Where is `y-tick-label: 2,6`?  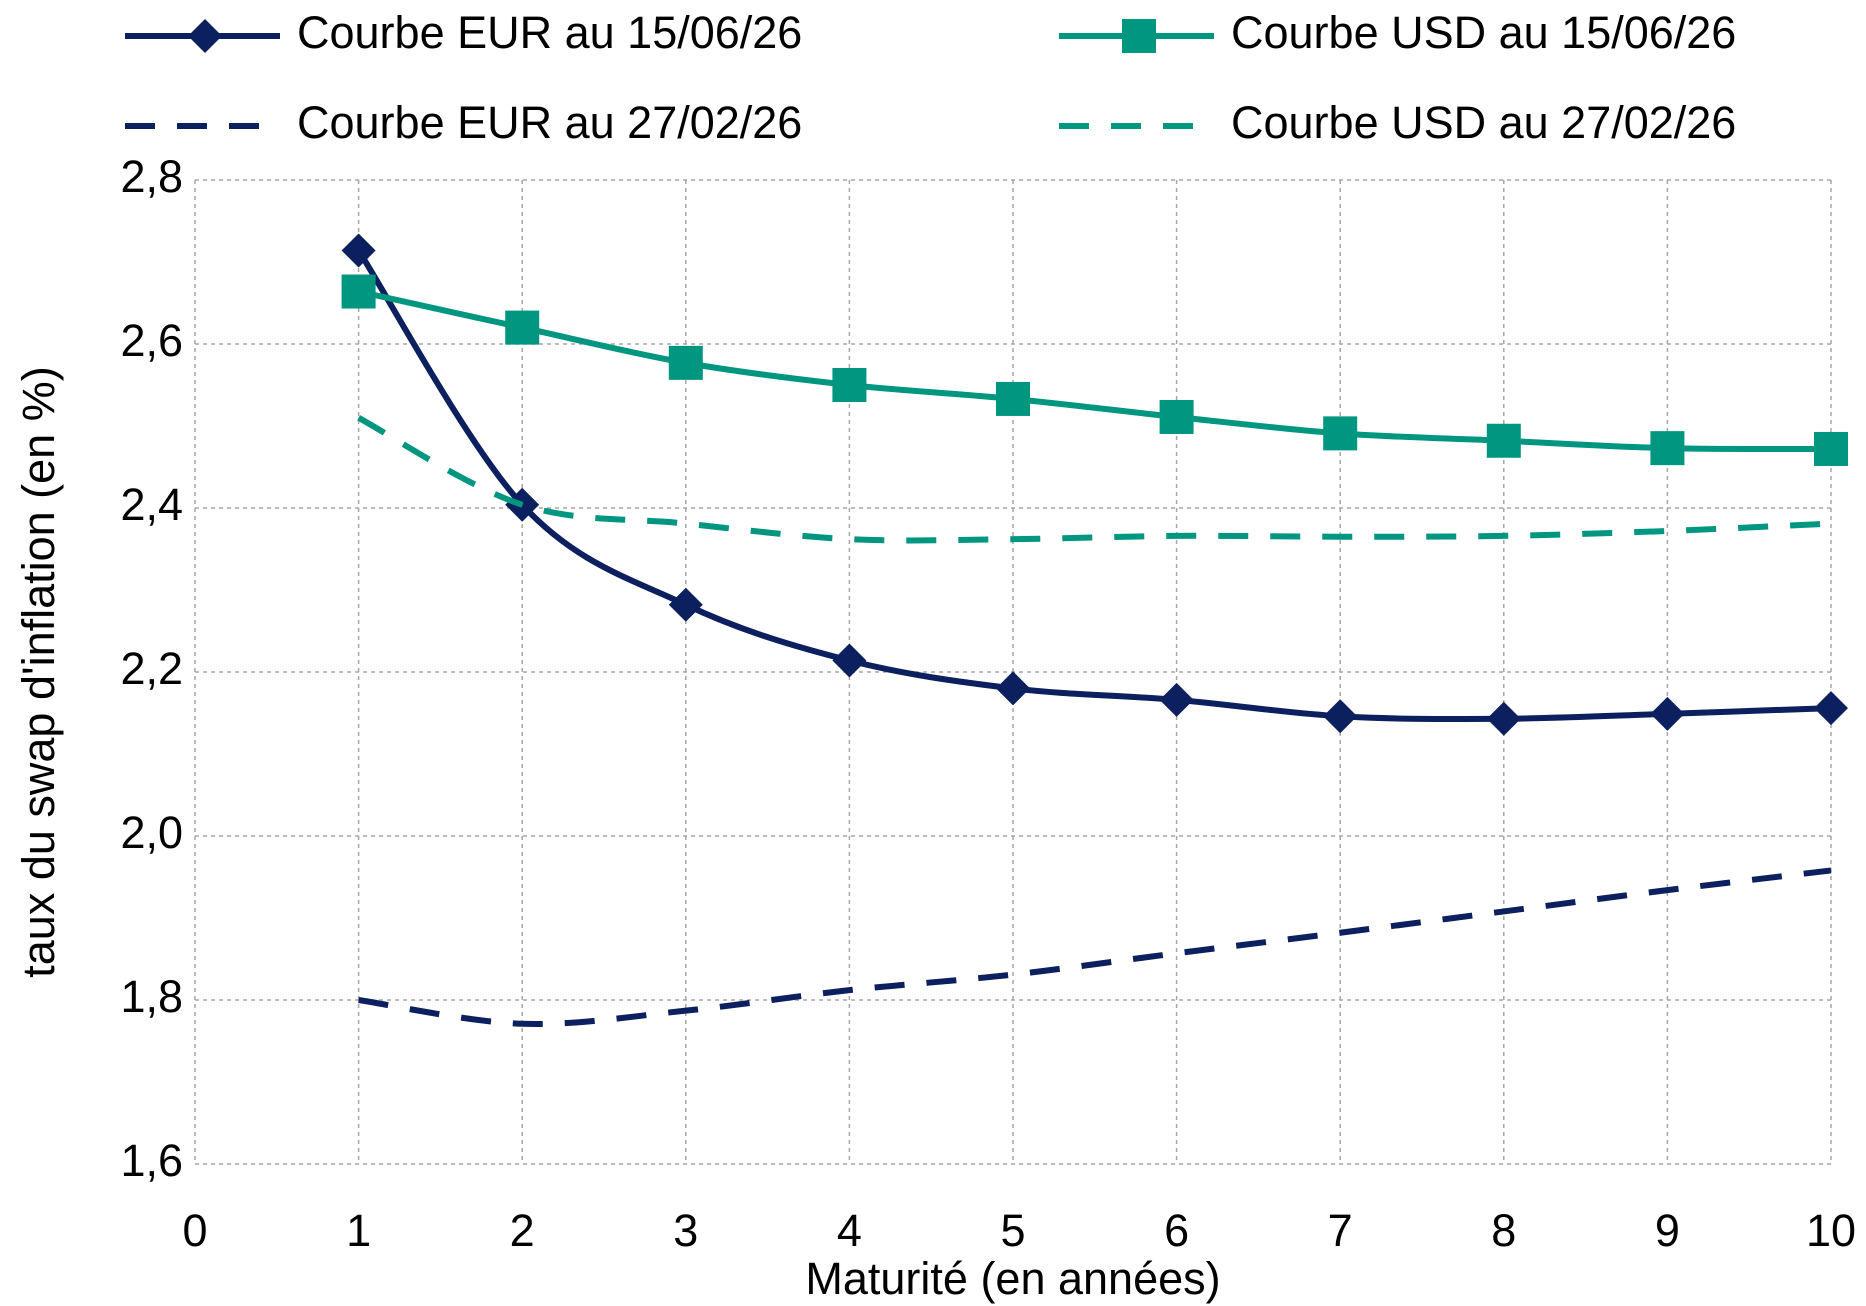
y-tick-label: 2,6 is located at coordinates (151, 340).